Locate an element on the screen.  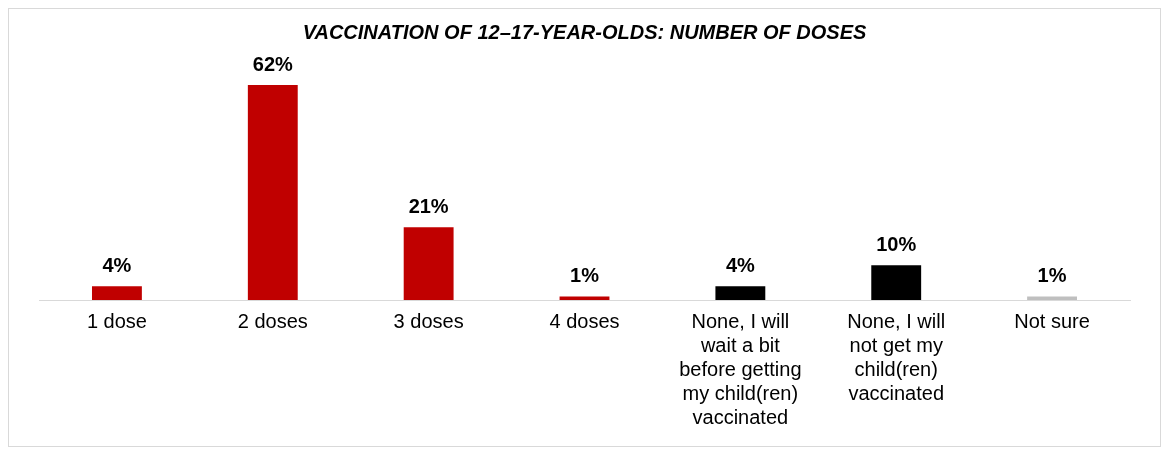
x-tick-label: 2 doses is located at coordinates (272, 320).